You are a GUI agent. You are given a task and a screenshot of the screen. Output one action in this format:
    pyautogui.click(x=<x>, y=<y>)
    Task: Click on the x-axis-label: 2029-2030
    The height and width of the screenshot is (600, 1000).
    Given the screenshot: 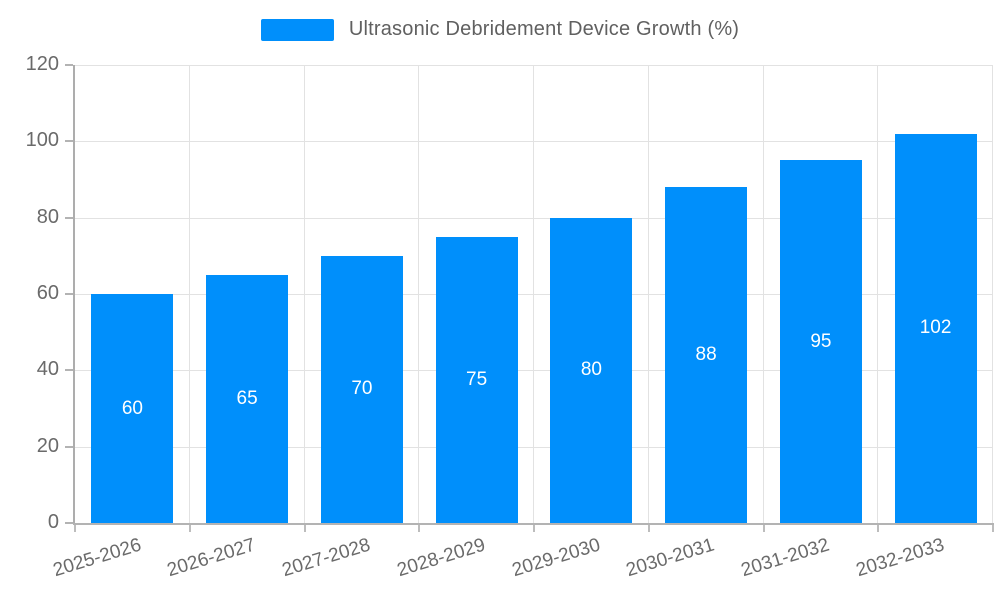 What is the action you would take?
    pyautogui.click(x=556, y=558)
    